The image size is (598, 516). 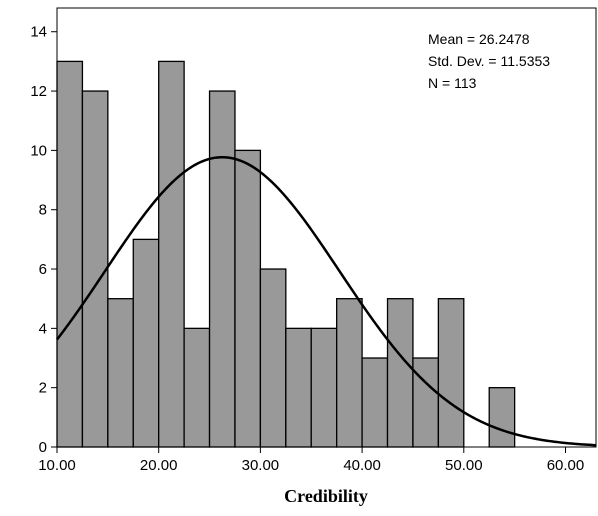 What do you see at coordinates (43, 447) in the screenshot?
I see `y-tick-label: 0` at bounding box center [43, 447].